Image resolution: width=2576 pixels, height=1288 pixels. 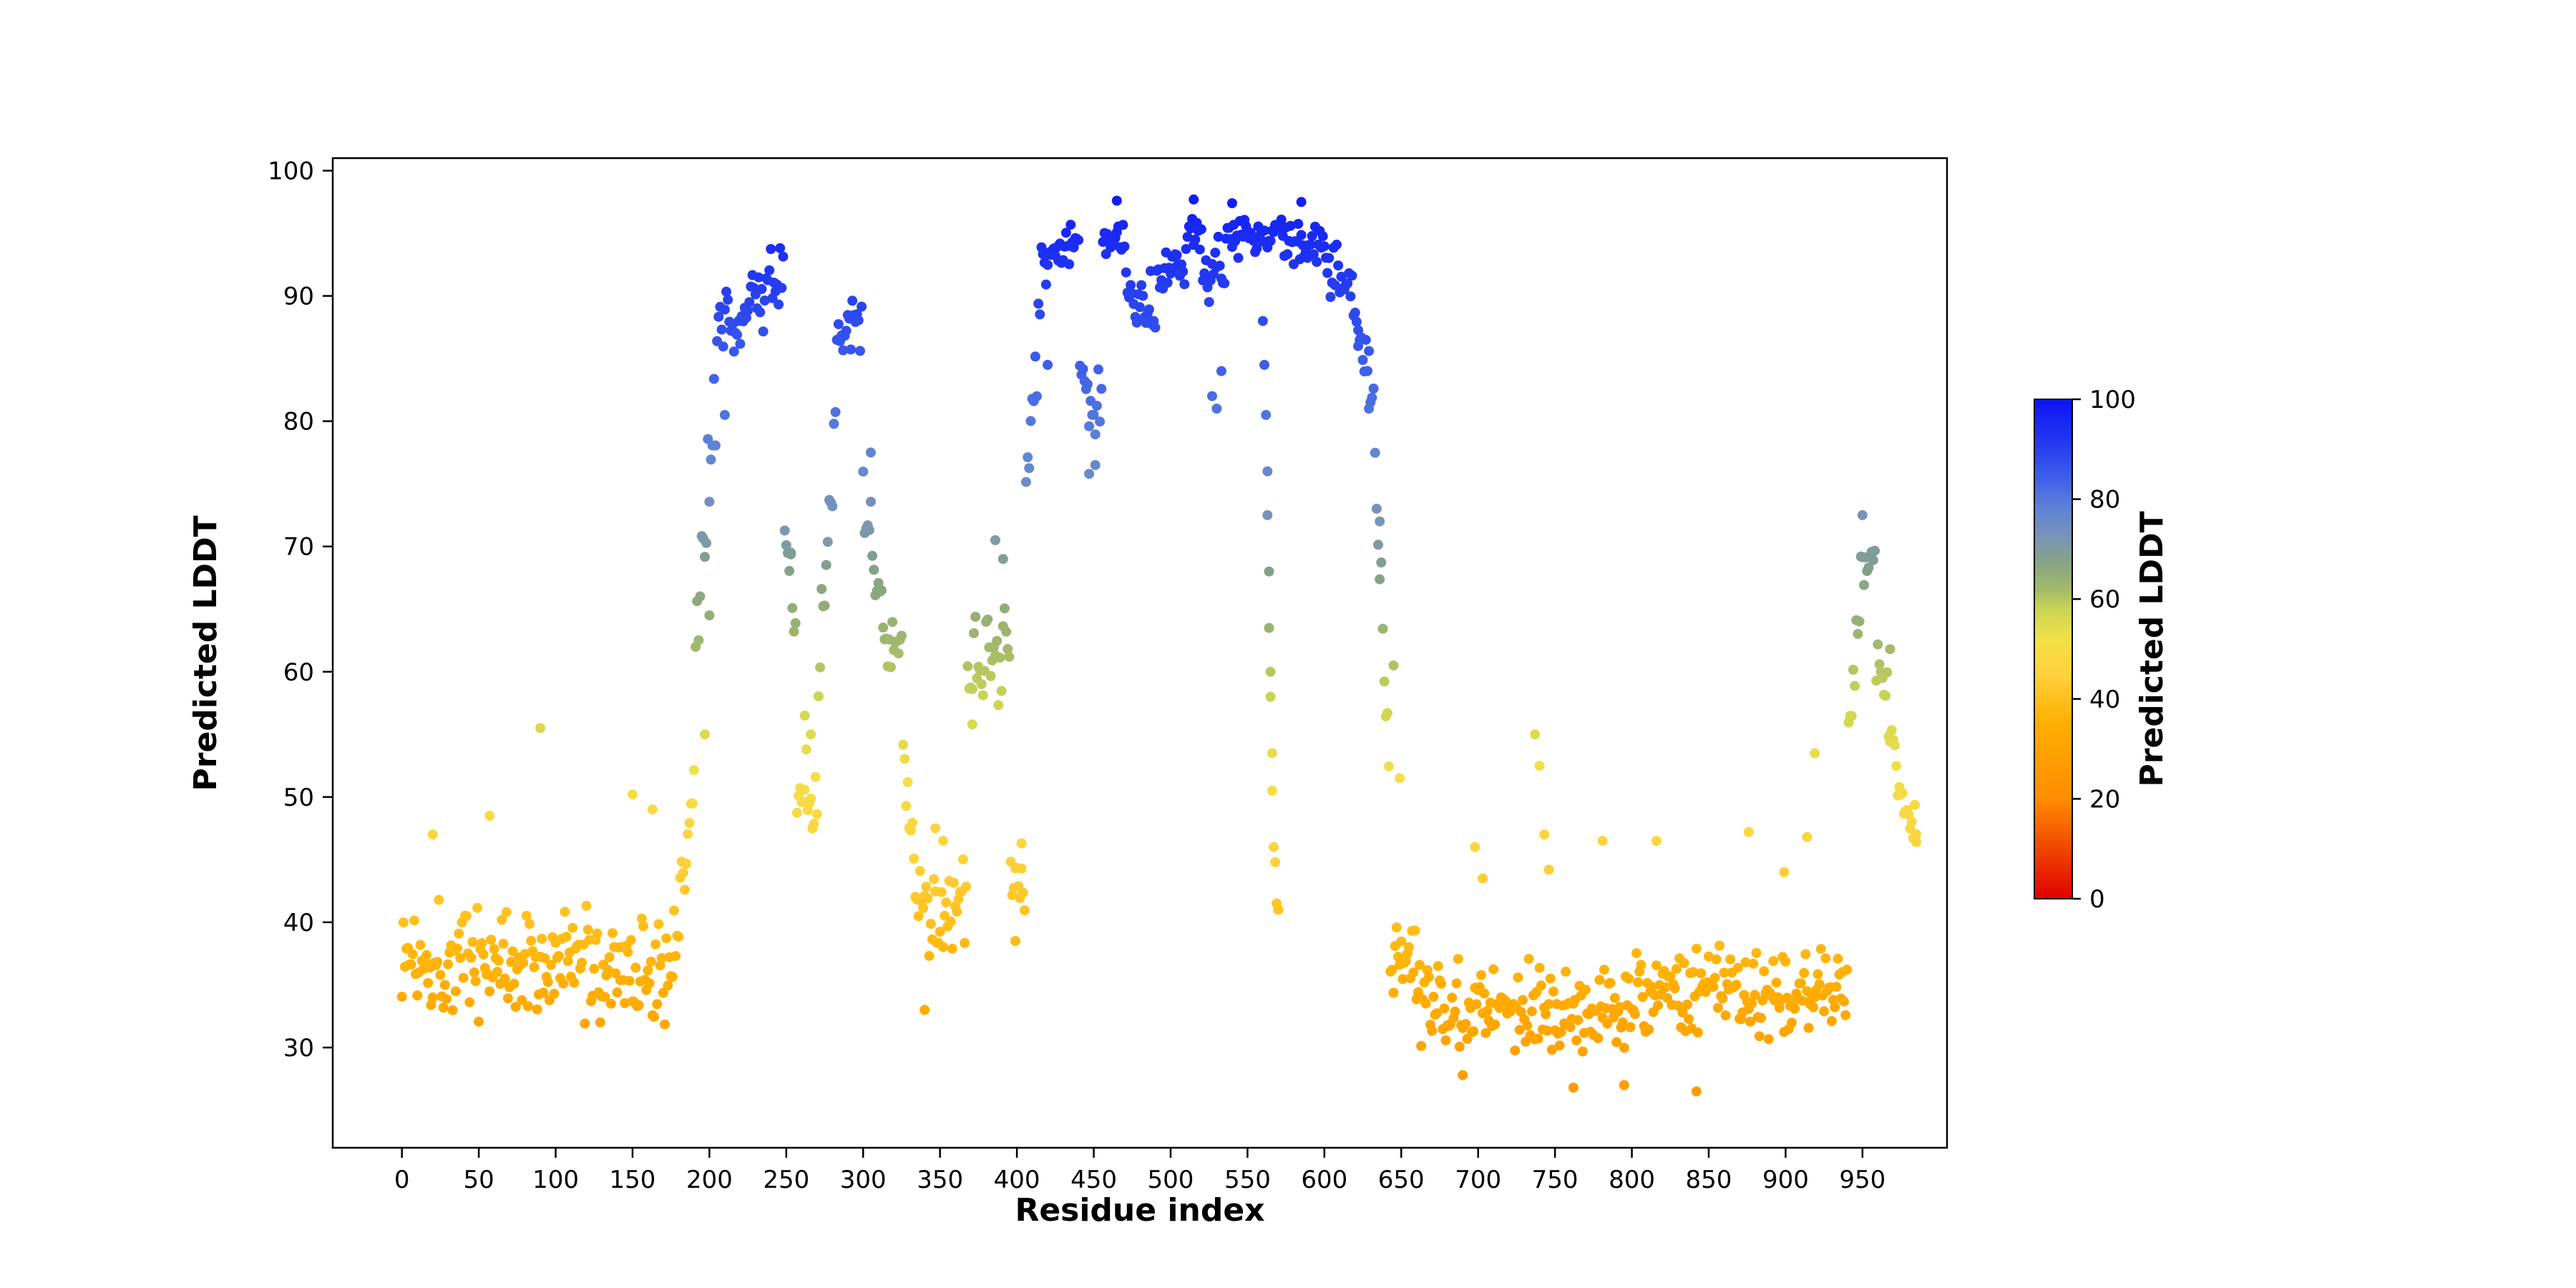 What do you see at coordinates (291, 171) in the screenshot?
I see `y-tick-label: 100` at bounding box center [291, 171].